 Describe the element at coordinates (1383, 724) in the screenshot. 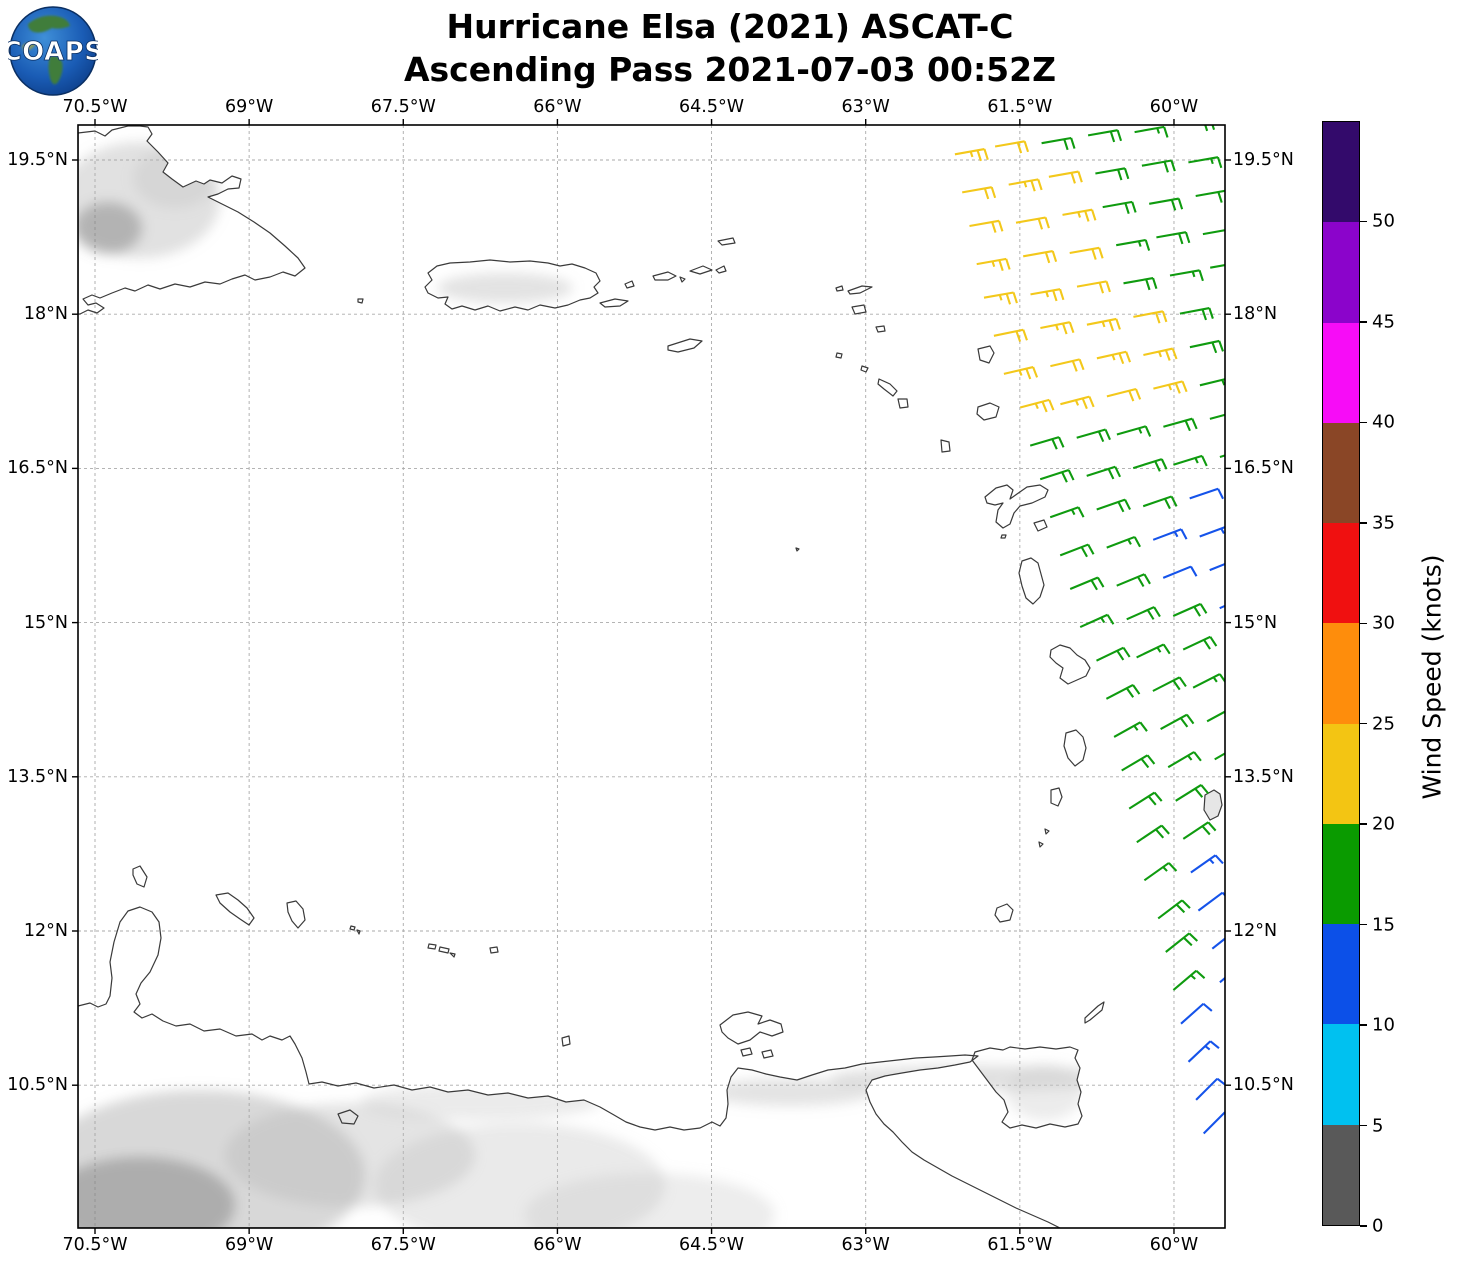

I see `colorbar-tick-label: 25` at that location.